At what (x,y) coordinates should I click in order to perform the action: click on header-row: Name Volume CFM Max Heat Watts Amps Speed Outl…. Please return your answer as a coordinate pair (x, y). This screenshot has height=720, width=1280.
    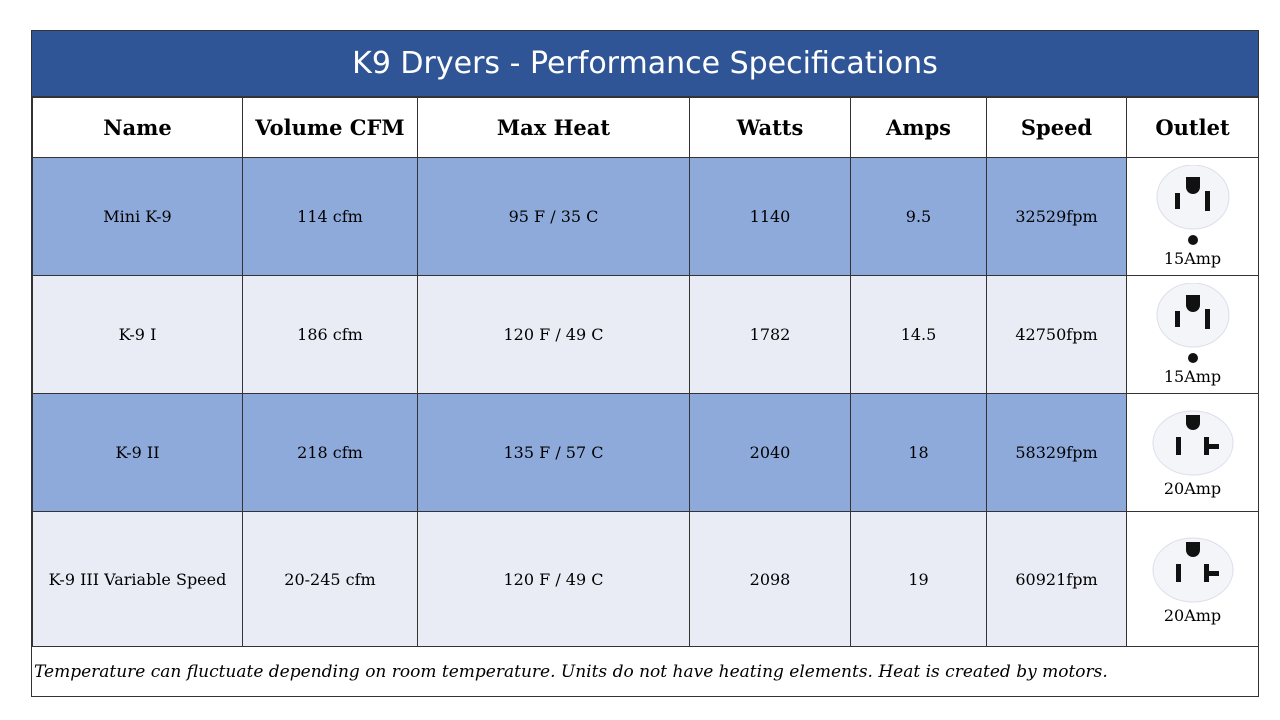
    Looking at the image, I should click on (645, 127).